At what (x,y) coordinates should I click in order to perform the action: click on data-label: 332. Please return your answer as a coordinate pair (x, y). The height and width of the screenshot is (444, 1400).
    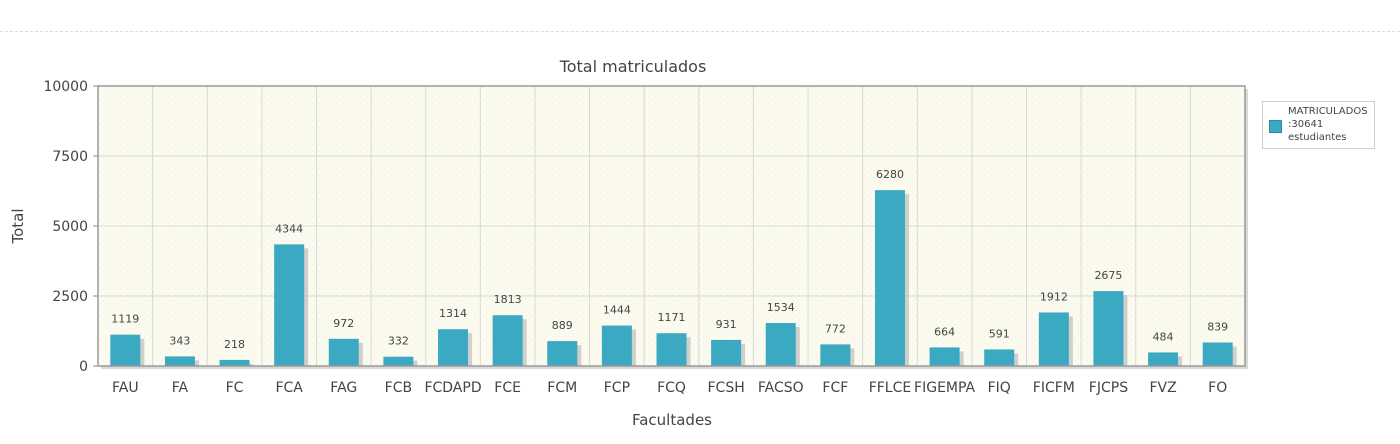
    Looking at the image, I should click on (398, 341).